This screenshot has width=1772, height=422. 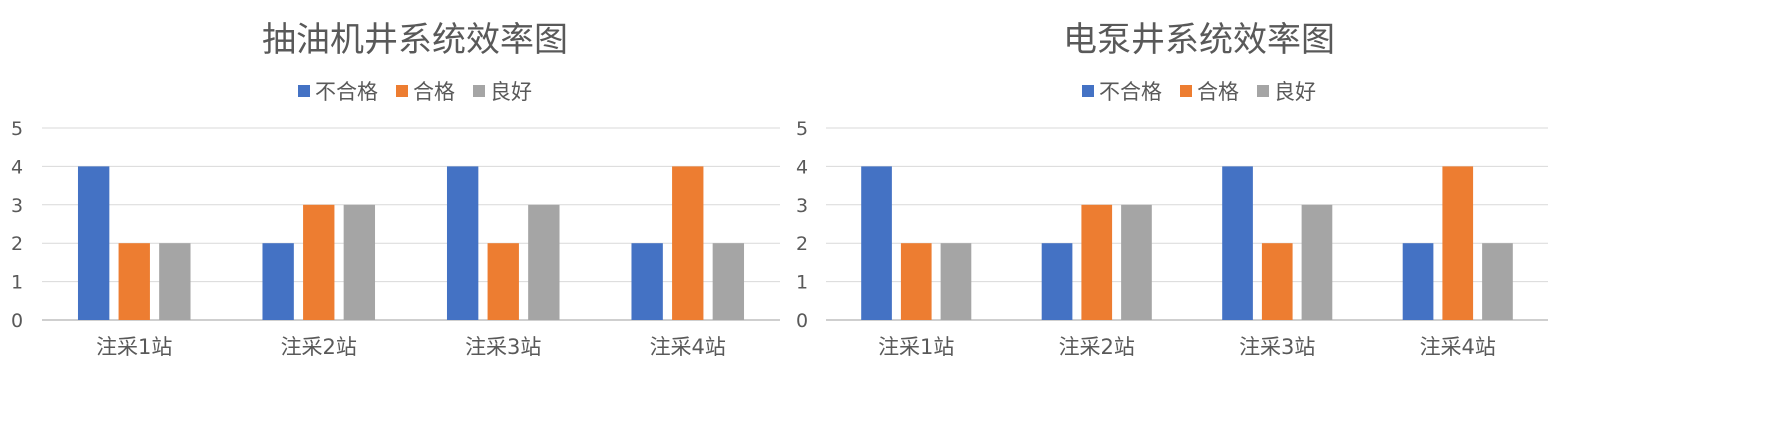 I want to click on chart-title: 抽油机井系统效率图, so click(x=415, y=40).